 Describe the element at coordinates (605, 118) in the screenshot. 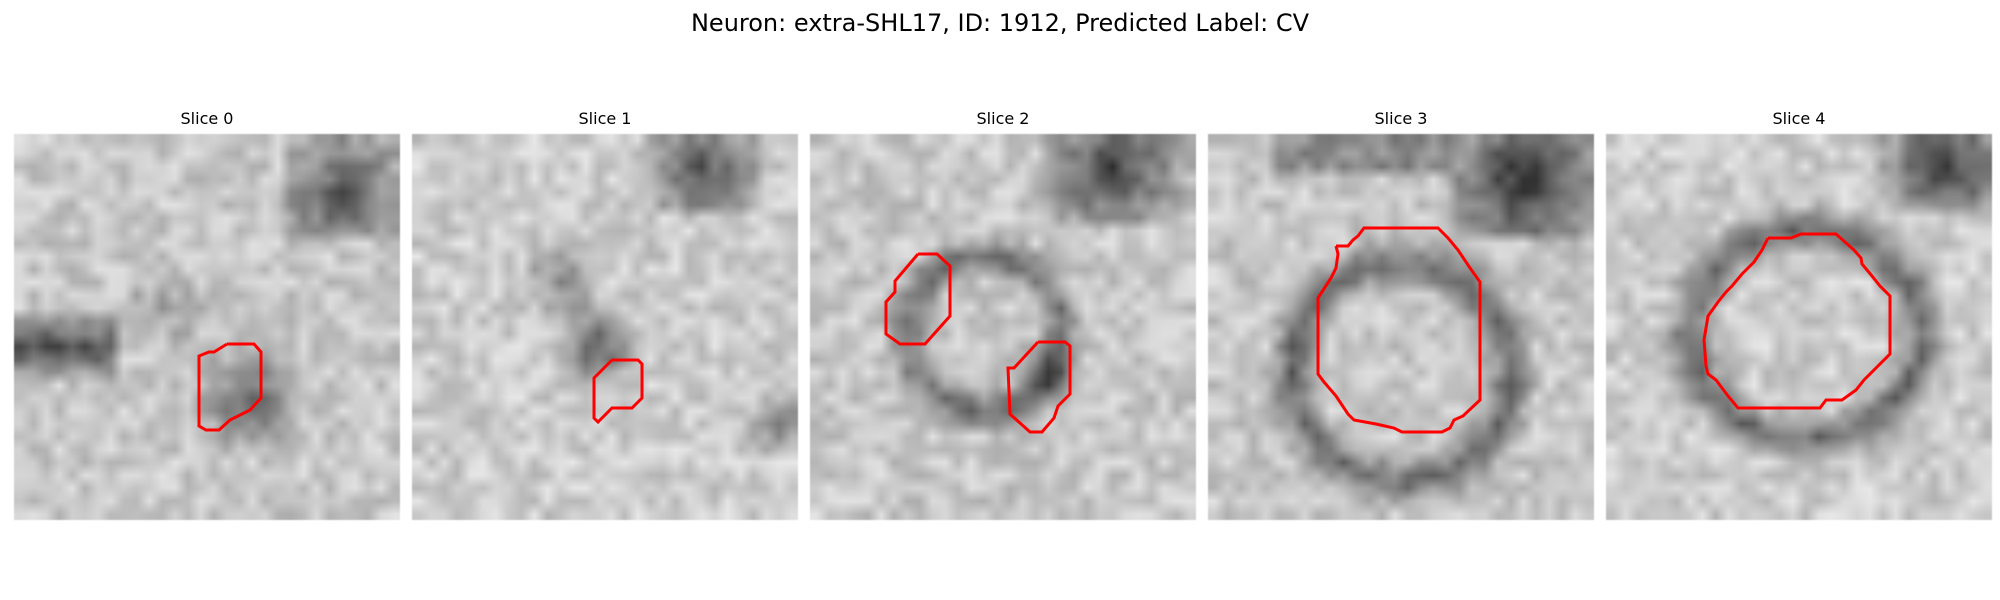

I see `slice-title: Slice 1` at that location.